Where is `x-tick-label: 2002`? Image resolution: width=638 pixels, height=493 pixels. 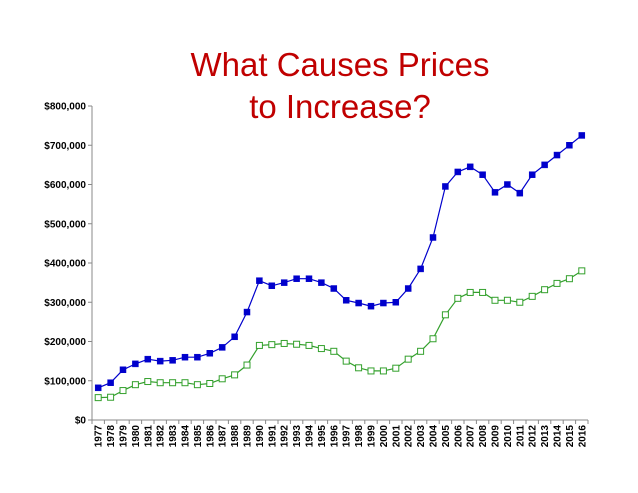
x-tick-label: 2002 is located at coordinates (409, 436).